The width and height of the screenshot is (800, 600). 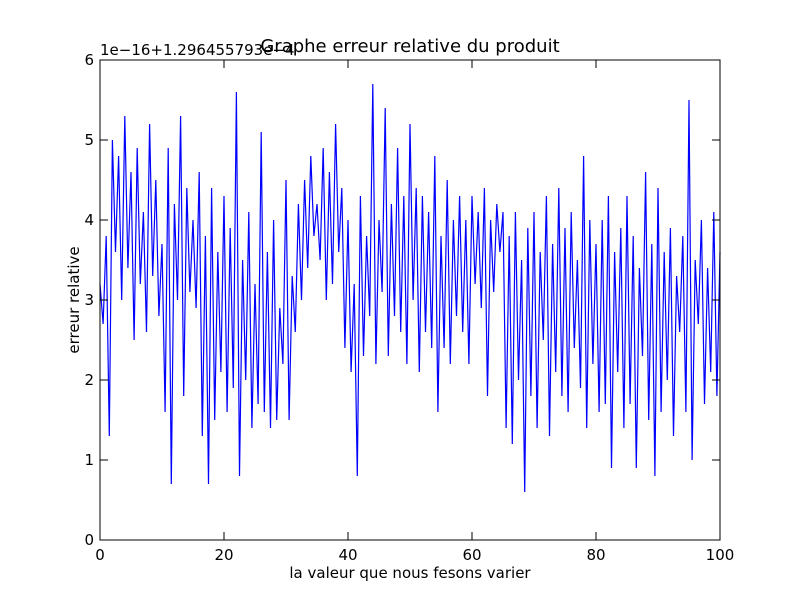 I want to click on x-tick-label: 40, so click(x=347, y=555).